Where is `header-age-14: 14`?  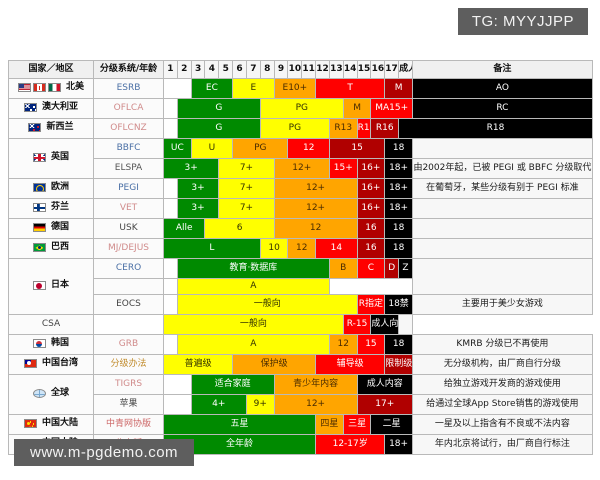
header-age-14: 14 is located at coordinates (350, 69).